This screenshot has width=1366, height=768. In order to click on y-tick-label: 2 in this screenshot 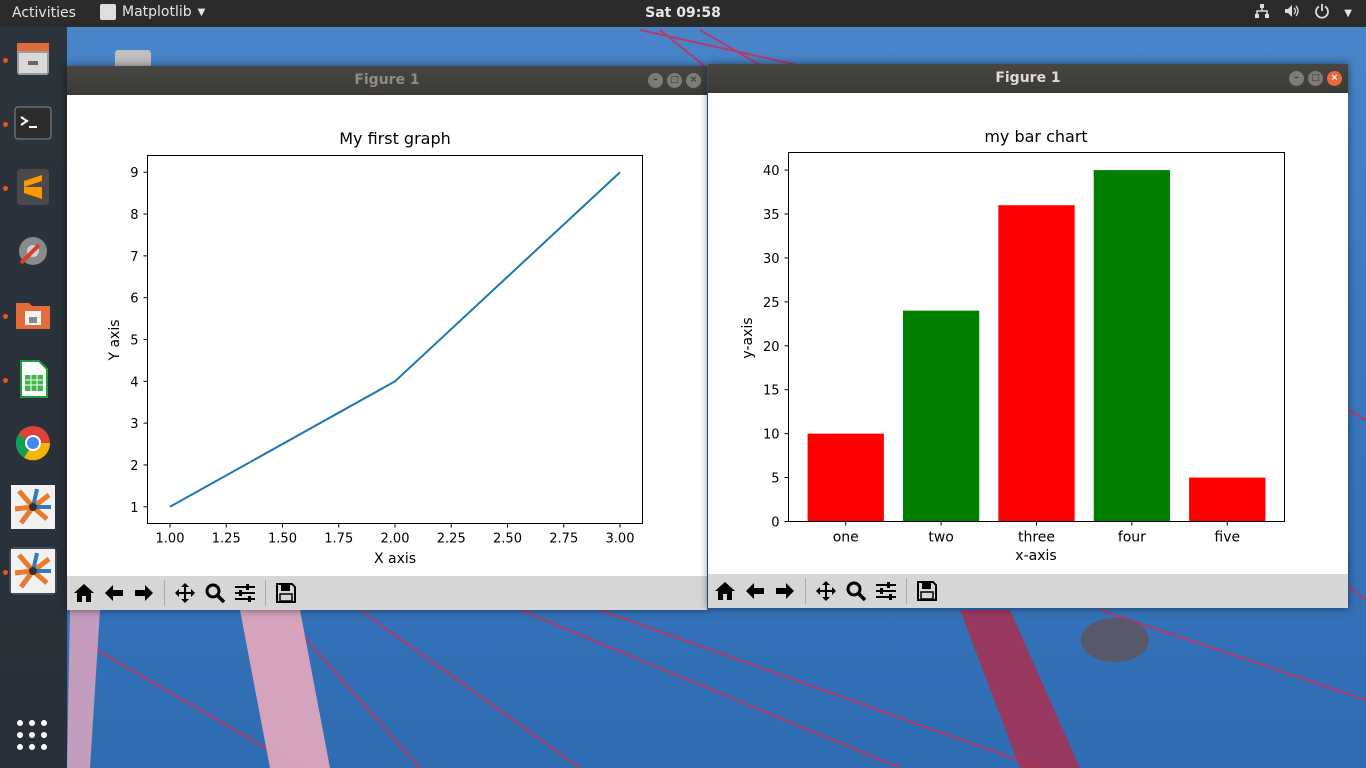, I will do `click(134, 466)`.